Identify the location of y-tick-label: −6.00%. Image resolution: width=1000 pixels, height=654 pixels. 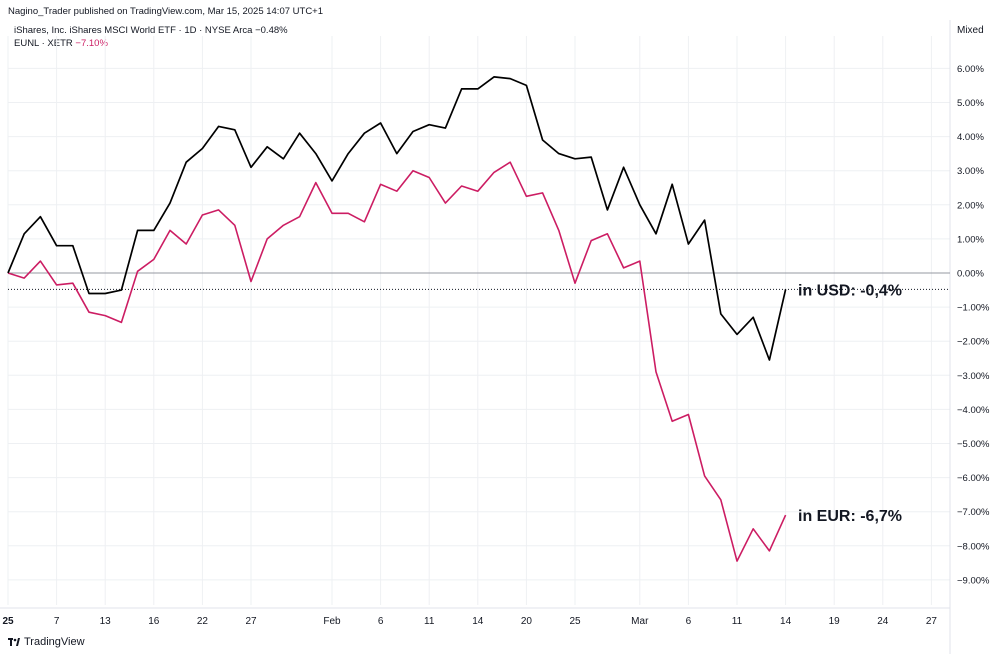
(973, 478).